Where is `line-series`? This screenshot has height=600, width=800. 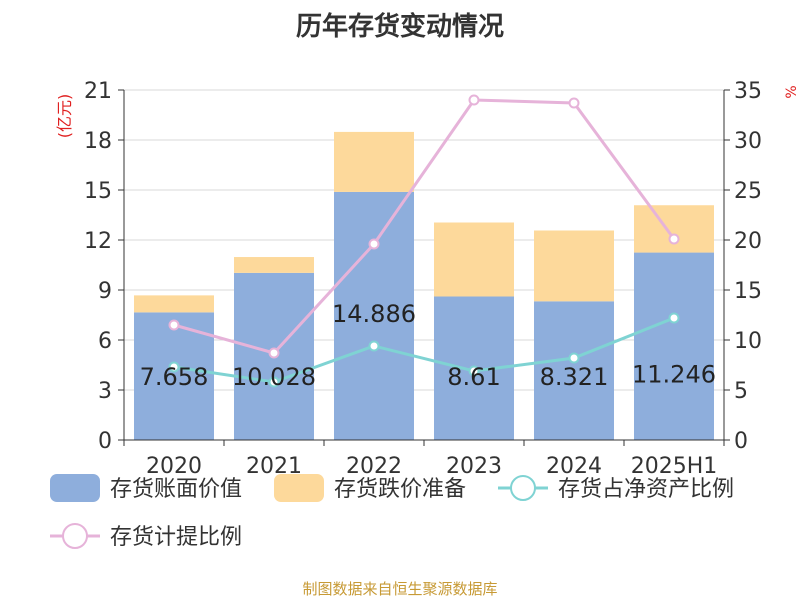
line-series is located at coordinates (424, 350).